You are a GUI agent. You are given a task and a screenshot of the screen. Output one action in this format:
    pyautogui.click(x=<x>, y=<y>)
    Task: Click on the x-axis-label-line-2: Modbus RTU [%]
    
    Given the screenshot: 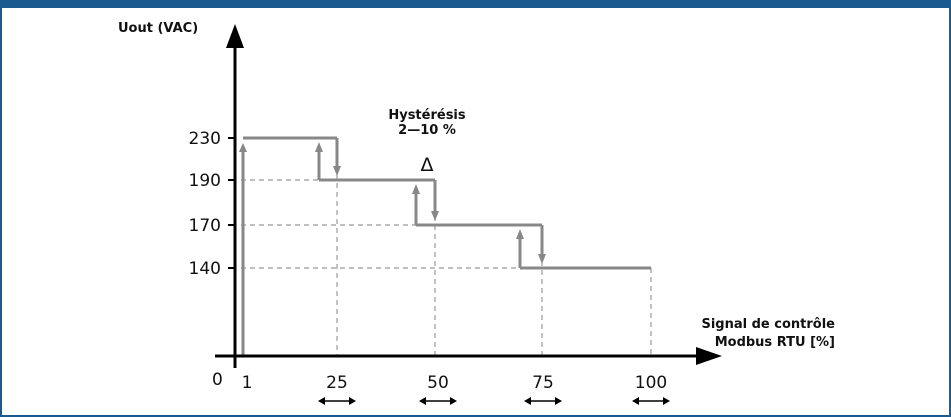 What is the action you would take?
    pyautogui.click(x=775, y=342)
    